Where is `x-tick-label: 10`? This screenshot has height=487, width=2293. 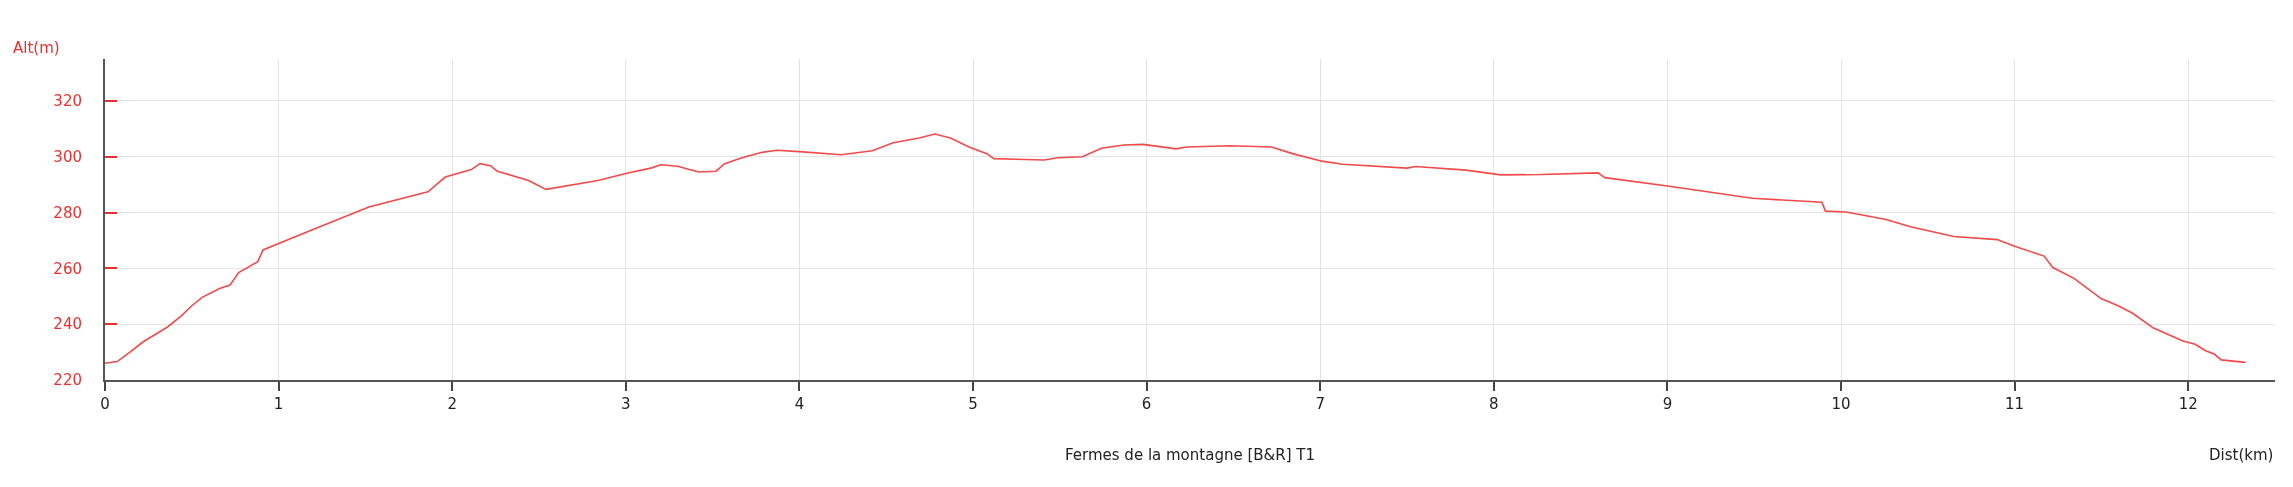
x-tick-label: 10 is located at coordinates (1841, 404).